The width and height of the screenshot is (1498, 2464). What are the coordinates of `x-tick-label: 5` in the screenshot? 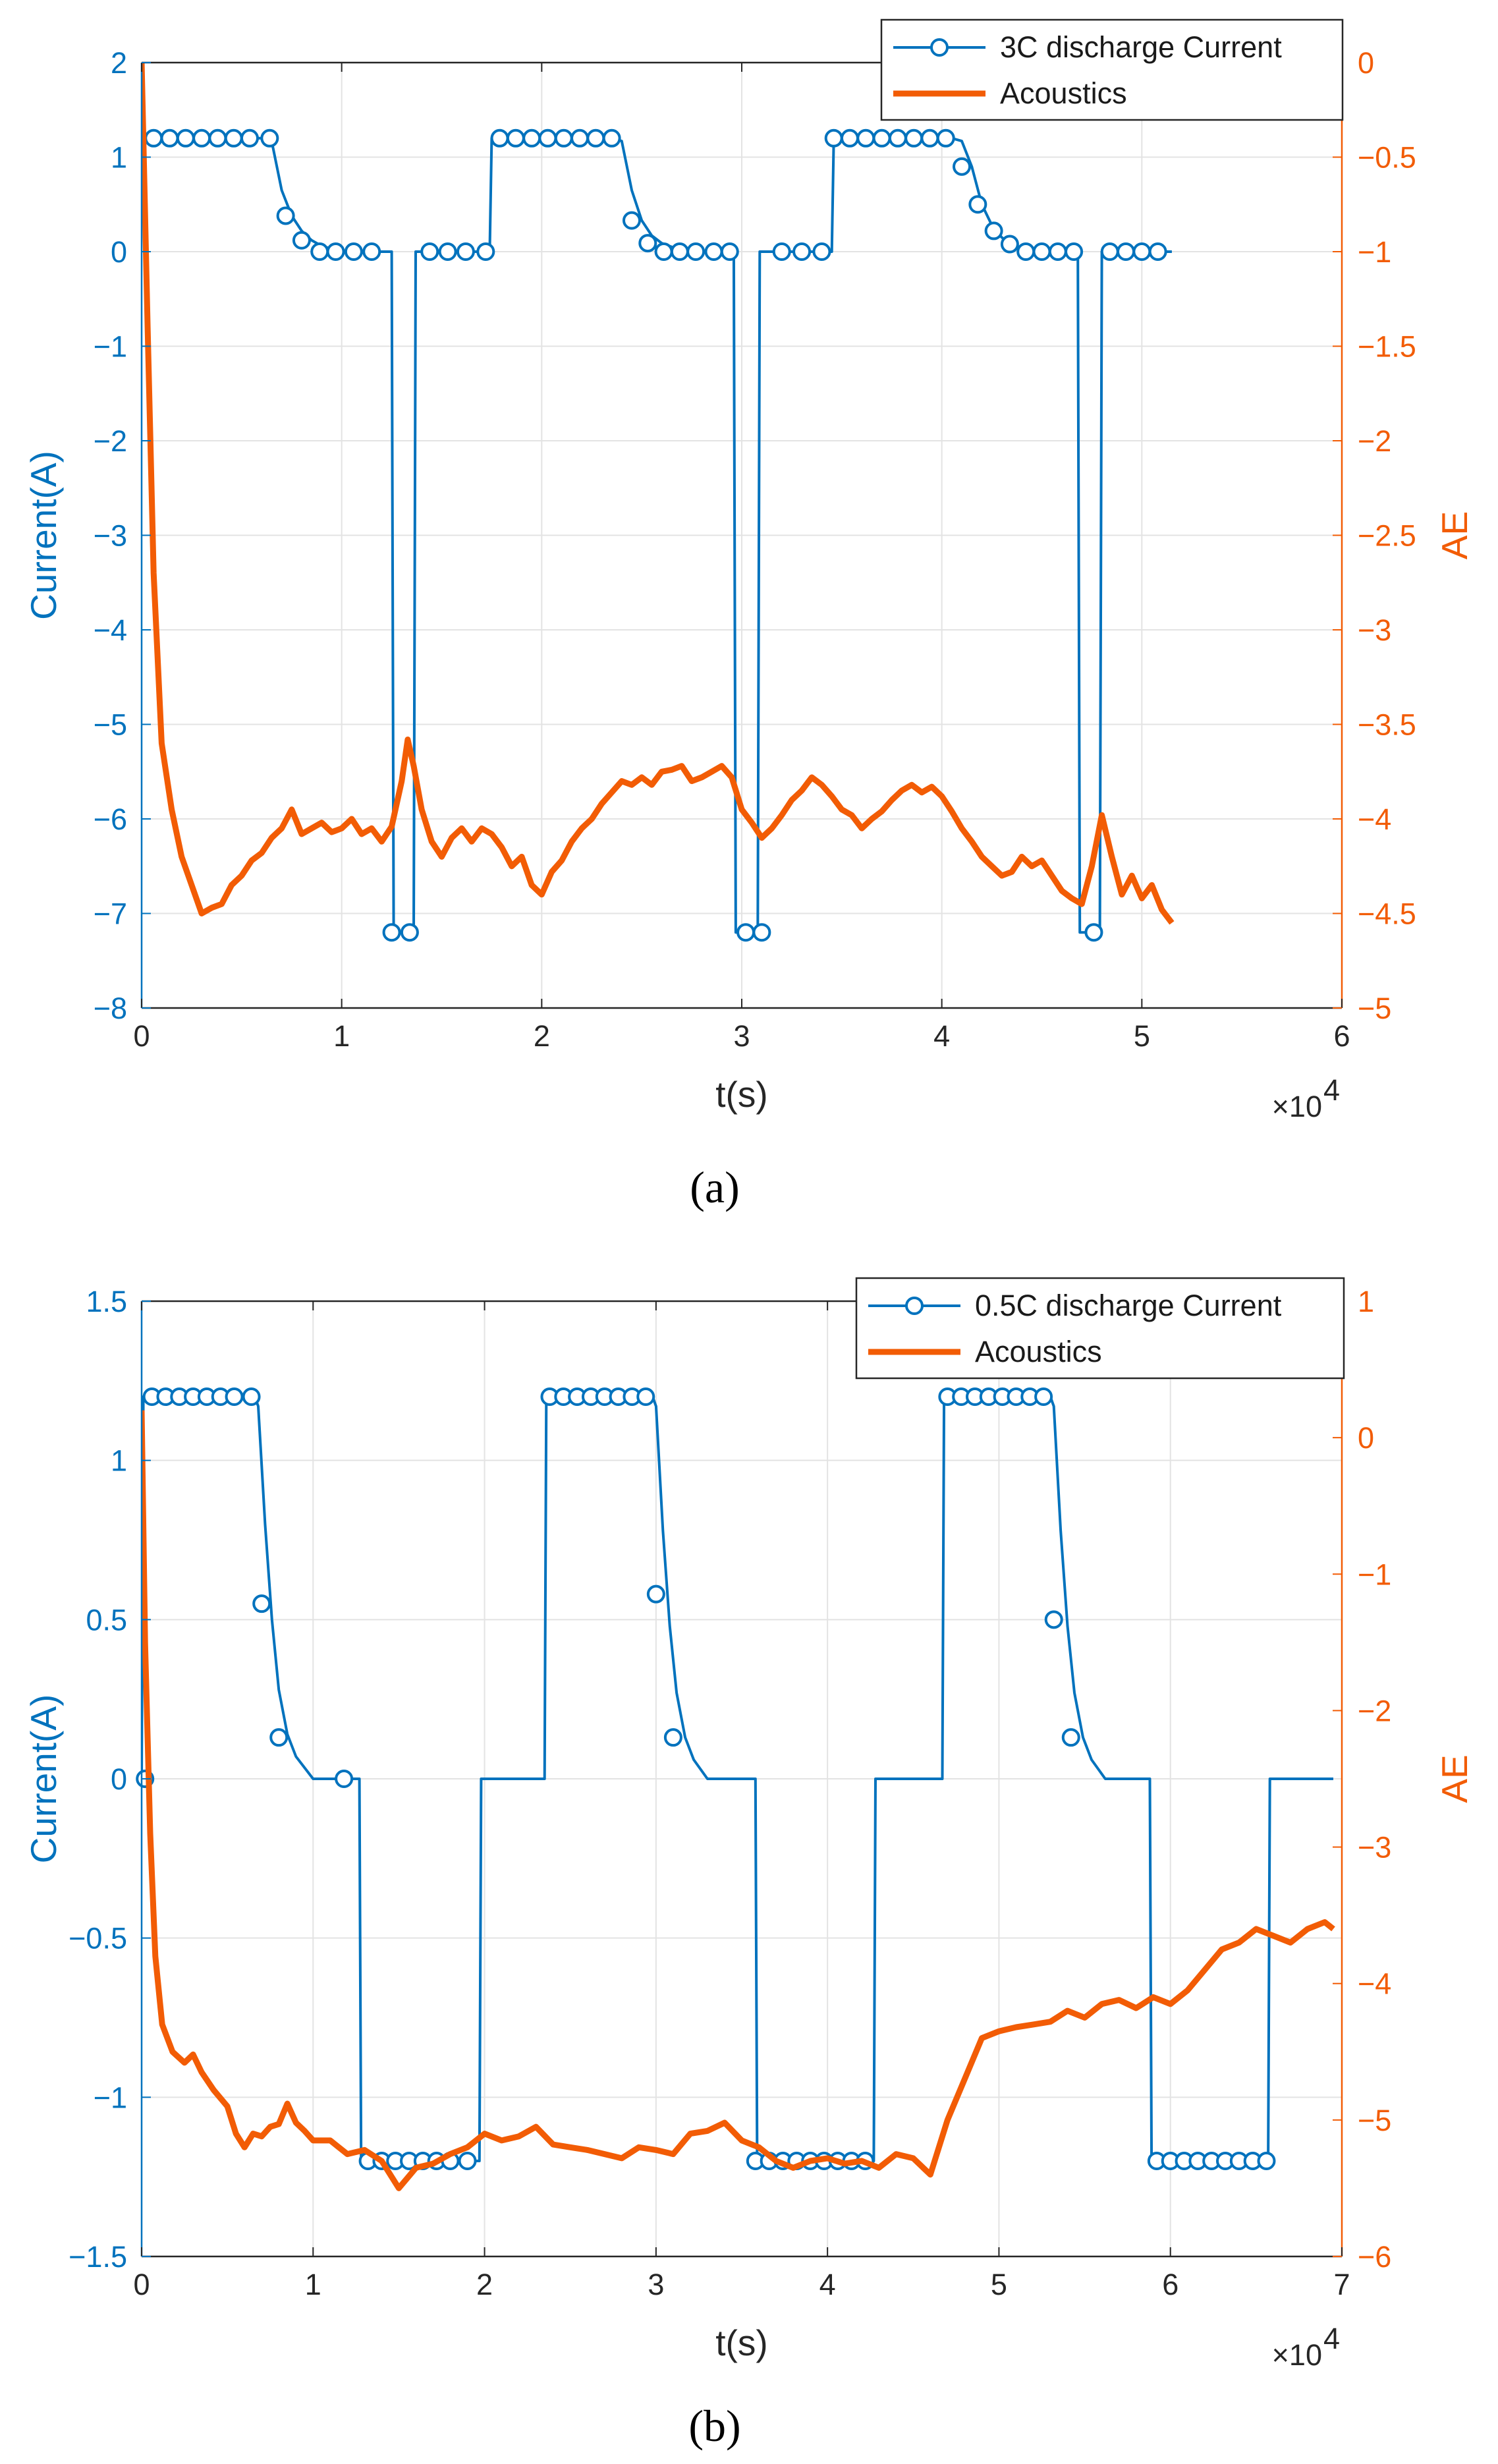 It's located at (1142, 1036).